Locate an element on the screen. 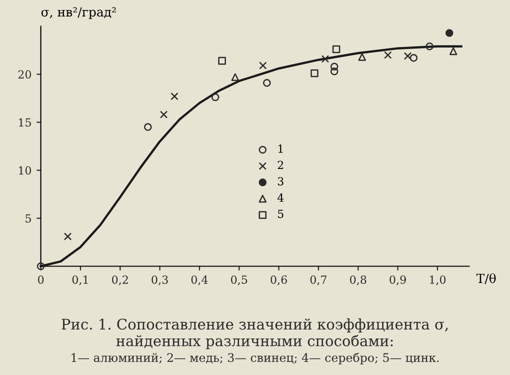  x-tick-label: 0 is located at coordinates (41, 279).